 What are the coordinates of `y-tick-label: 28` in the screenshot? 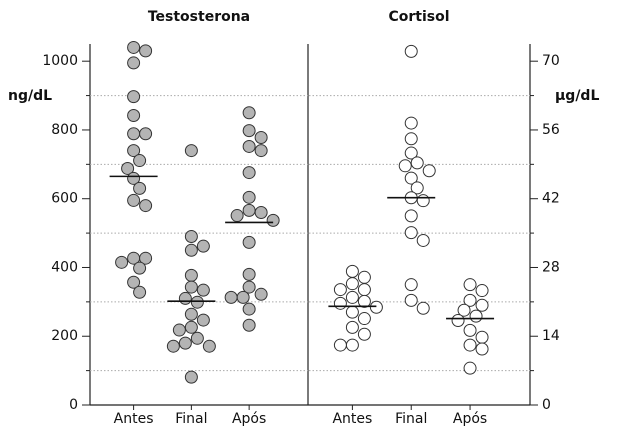 It's located at (551, 267).